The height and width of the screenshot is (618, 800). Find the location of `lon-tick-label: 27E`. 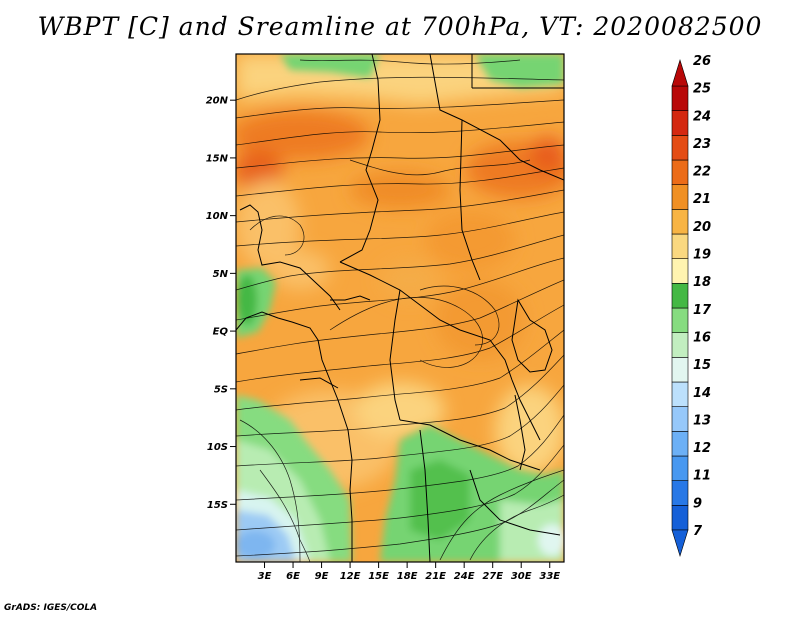

lon-tick-label: 27E is located at coordinates (492, 576).